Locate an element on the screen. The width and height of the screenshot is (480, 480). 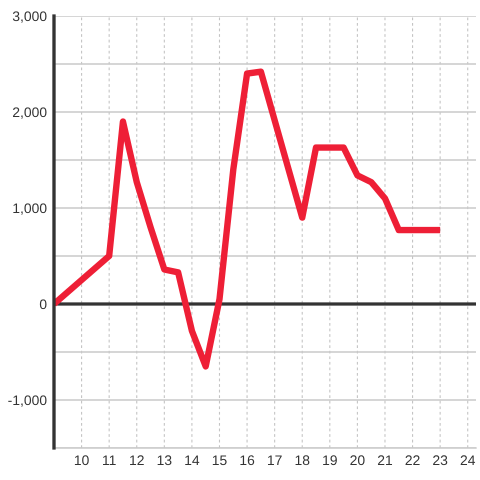
x-tick-label: 15 is located at coordinates (219, 460).